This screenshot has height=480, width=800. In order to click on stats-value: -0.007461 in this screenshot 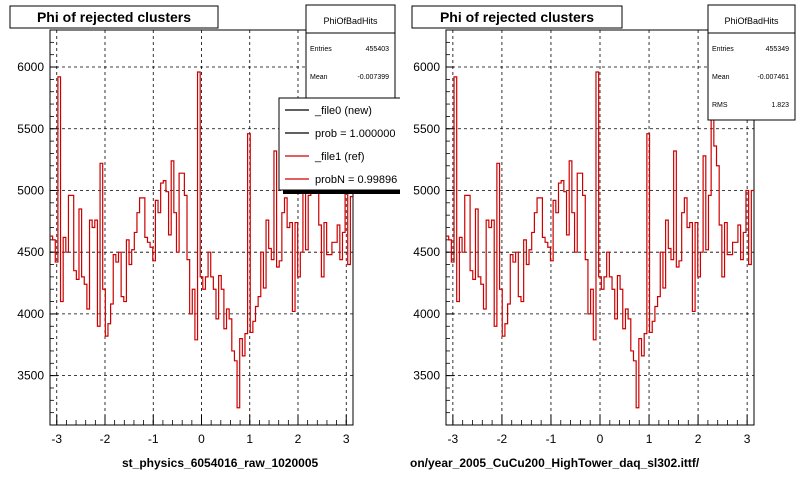, I will do `click(773, 77)`.